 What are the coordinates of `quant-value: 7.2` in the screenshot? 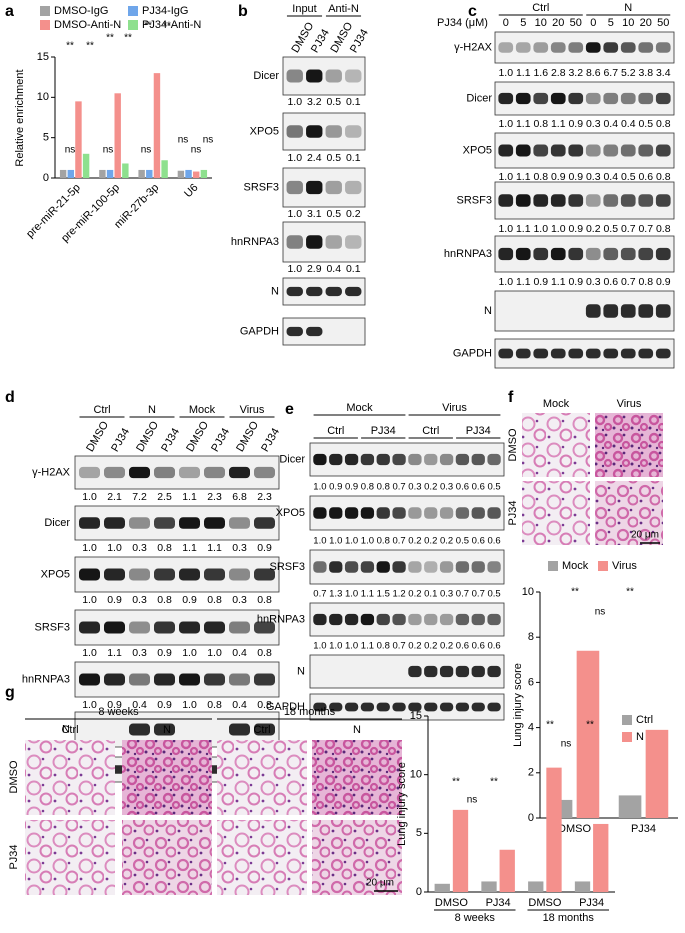 It's located at (139, 497).